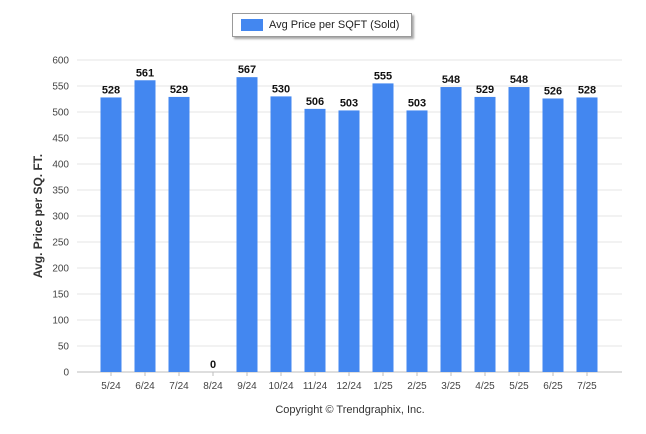 Image resolution: width=646 pixels, height=434 pixels. What do you see at coordinates (145, 386) in the screenshot?
I see `x-tick-label: 6/24` at bounding box center [145, 386].